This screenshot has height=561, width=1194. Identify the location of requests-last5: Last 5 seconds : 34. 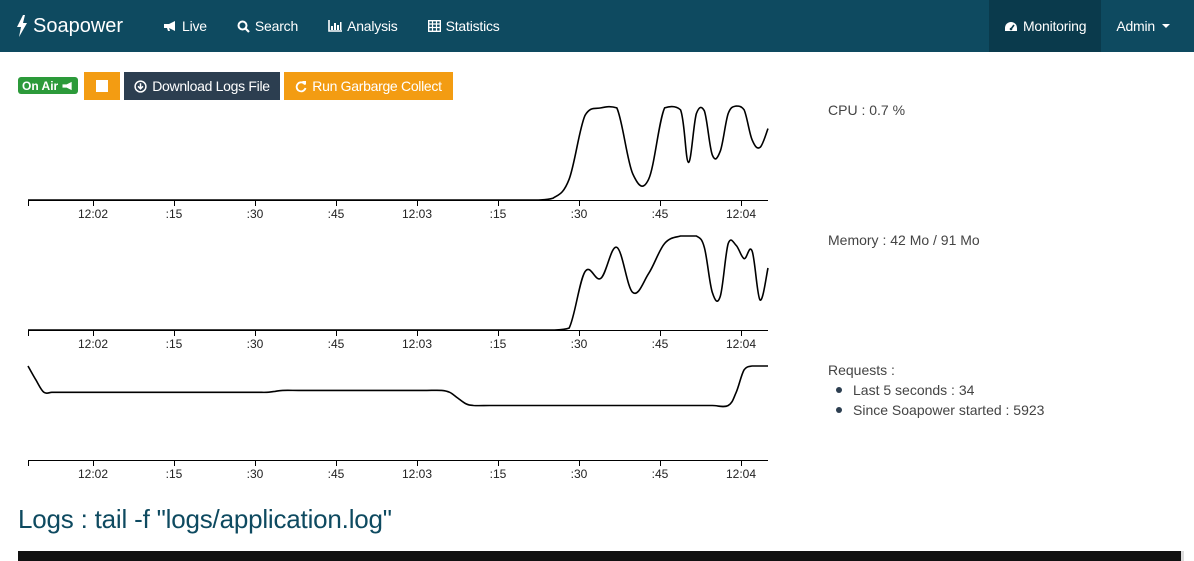
(914, 390).